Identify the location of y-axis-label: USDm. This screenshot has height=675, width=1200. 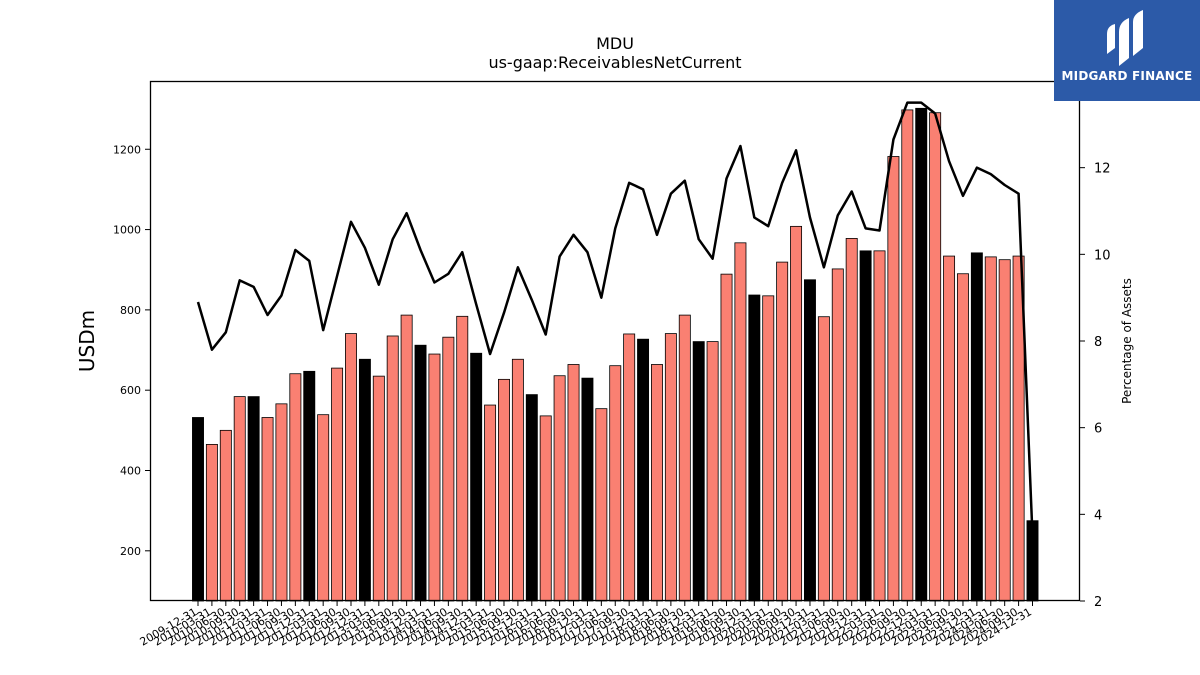
(87, 341).